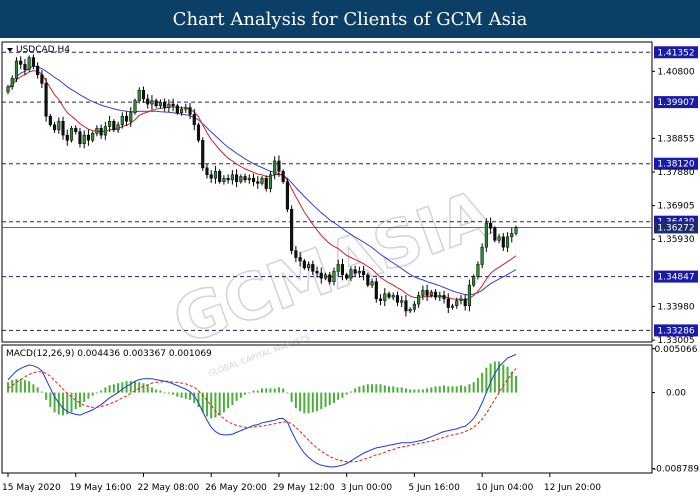 The image size is (700, 500). Describe the element at coordinates (675, 240) in the screenshot. I see `price-tick-label: 1.35930` at that location.